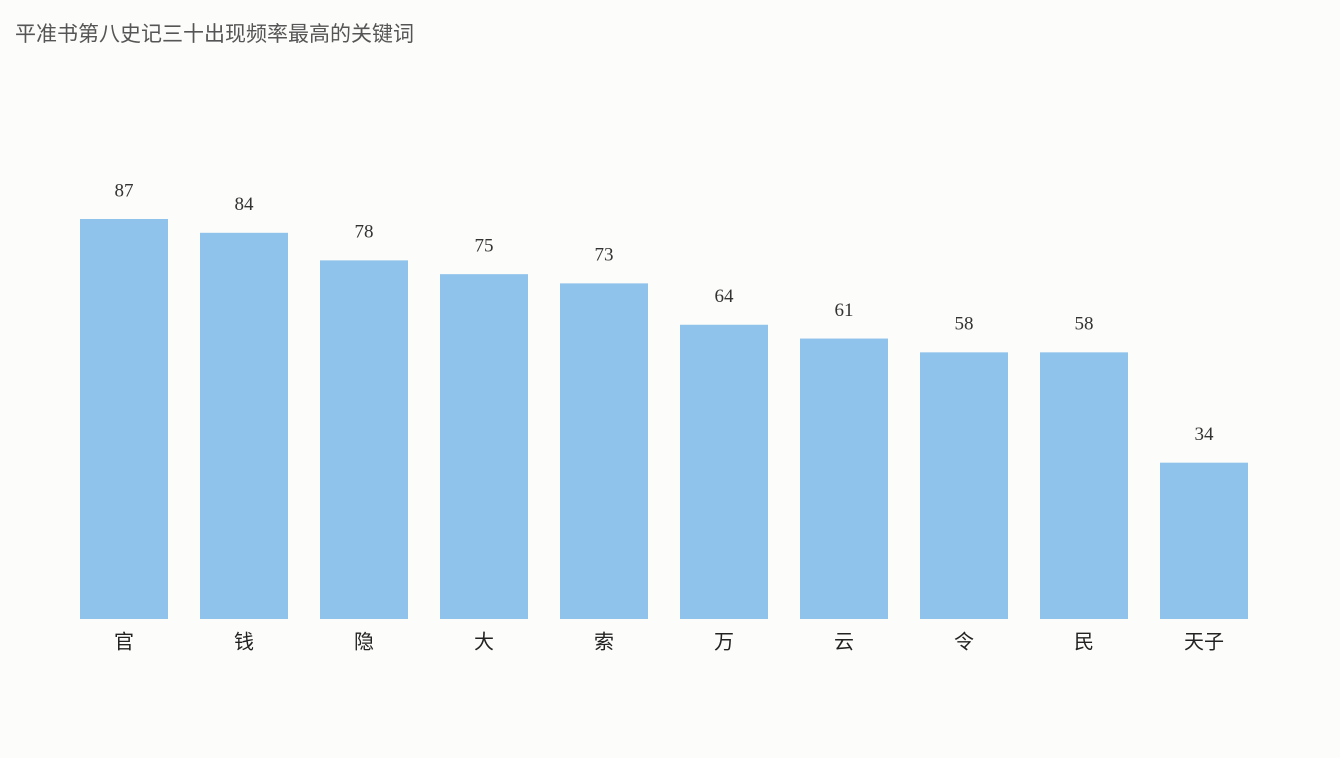 The height and width of the screenshot is (758, 1340). Describe the element at coordinates (1205, 434) in the screenshot. I see `value-label: 34` at that location.